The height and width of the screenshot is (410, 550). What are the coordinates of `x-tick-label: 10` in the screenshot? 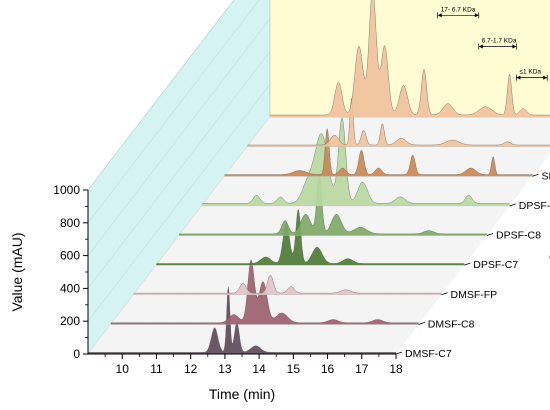 It's located at (123, 369).